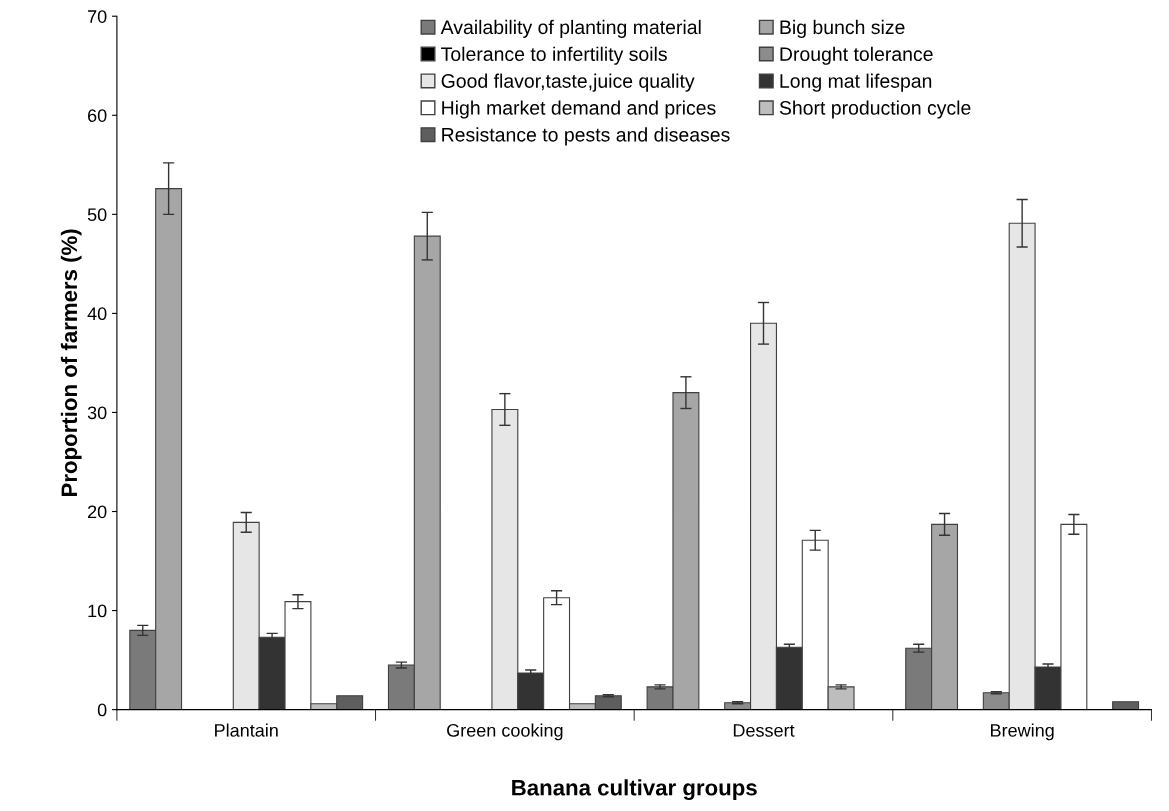 Image resolution: width=1169 pixels, height=811 pixels. What do you see at coordinates (505, 732) in the screenshot?
I see `x-tick-label: Green cooking` at bounding box center [505, 732].